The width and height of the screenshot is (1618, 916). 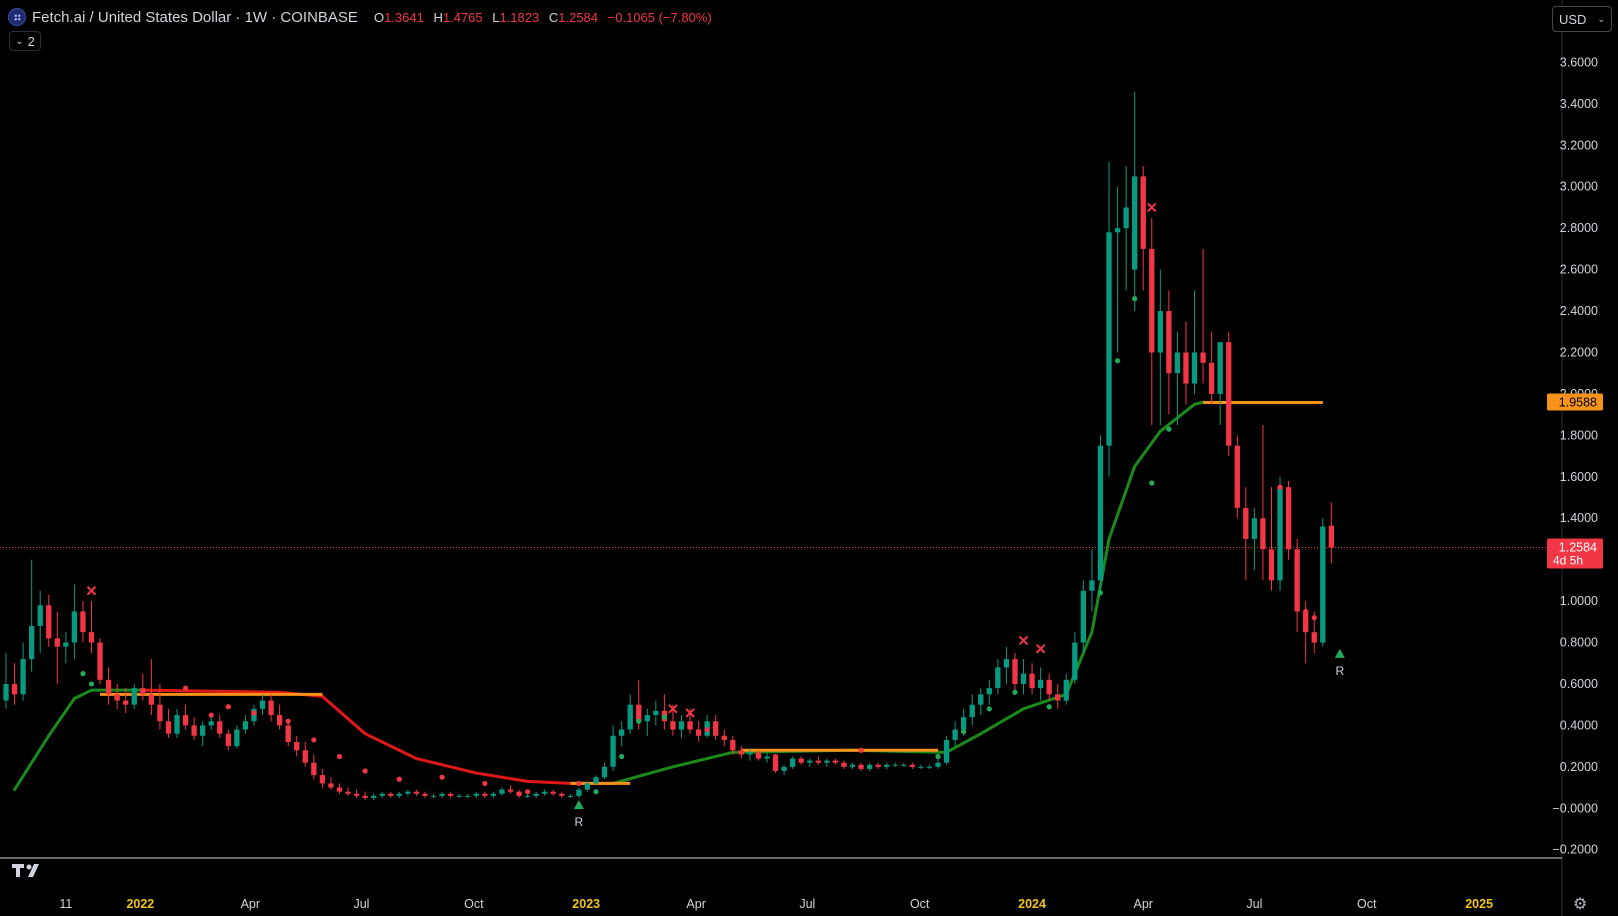 I want to click on price-tick-label: 2.6000, so click(x=1579, y=270).